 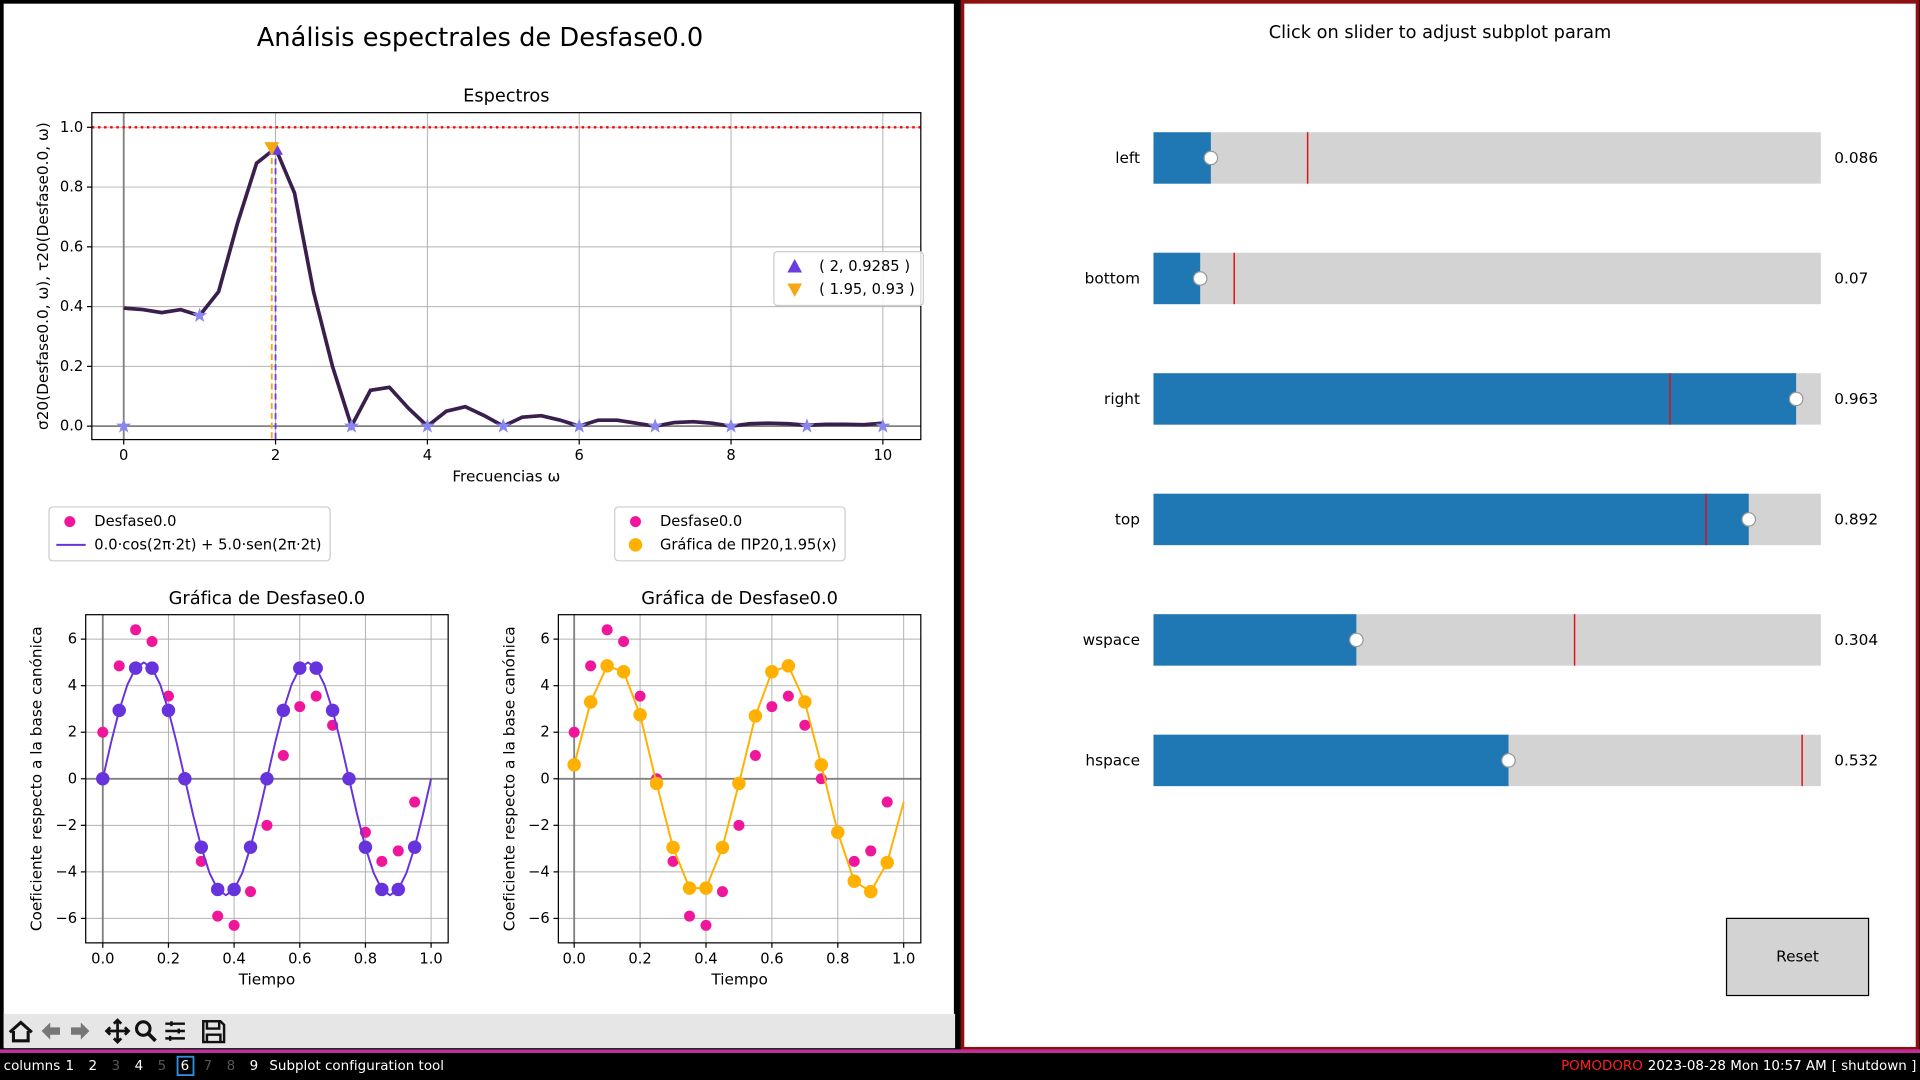 What do you see at coordinates (207, 544) in the screenshot?
I see `legend-label: 0.0·cos(2π·2t) + 5.0·sen(2π·2t)` at bounding box center [207, 544].